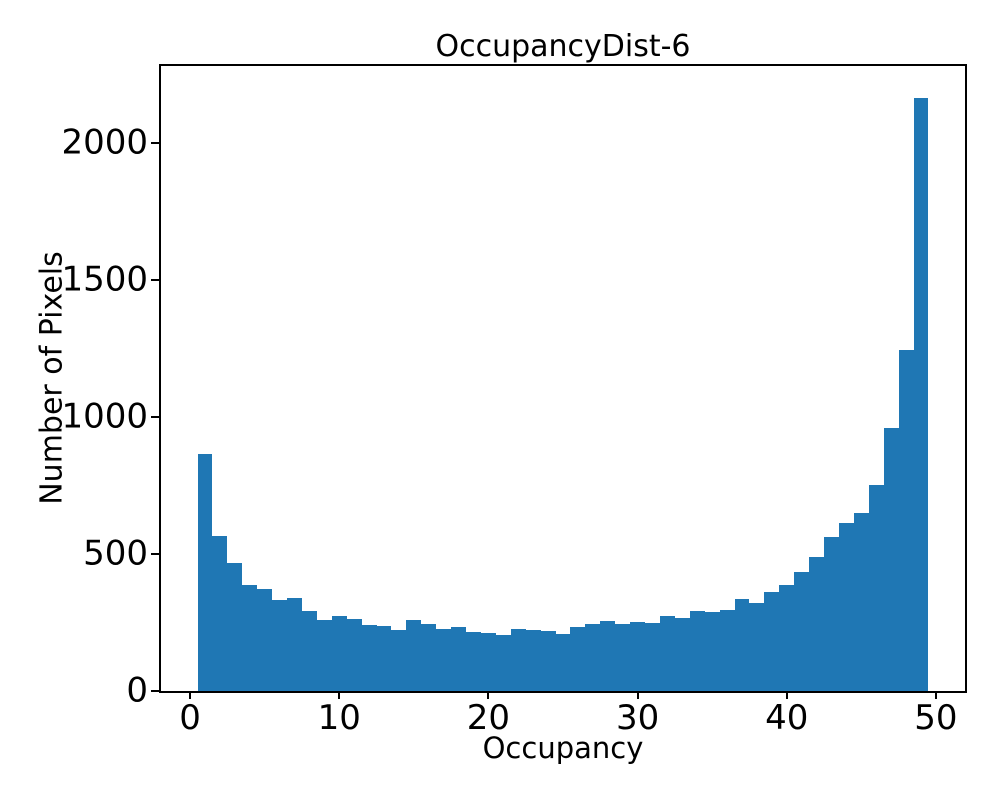 The image size is (1000, 800). What do you see at coordinates (488, 718) in the screenshot?
I see `x-tick-label: 20` at bounding box center [488, 718].